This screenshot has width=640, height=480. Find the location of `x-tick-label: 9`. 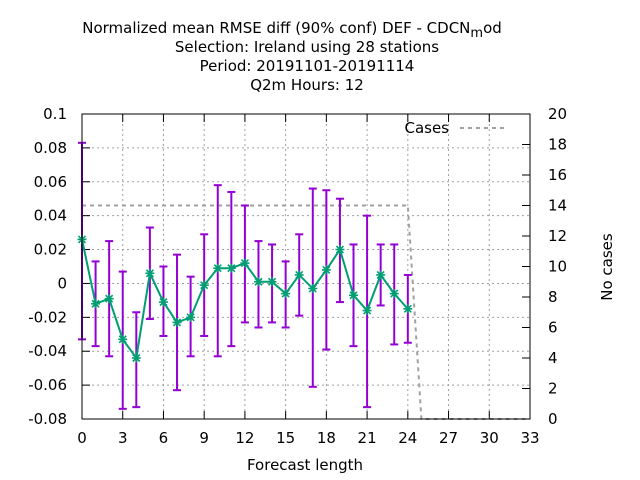

x-tick-label: 9 is located at coordinates (204, 438).